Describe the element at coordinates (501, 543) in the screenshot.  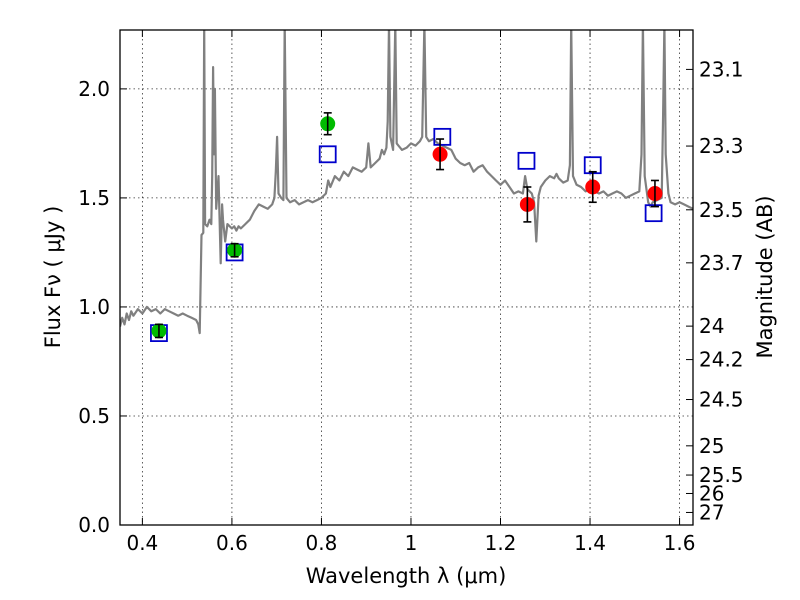
I see `x-tick-label: 1.2` at that location.